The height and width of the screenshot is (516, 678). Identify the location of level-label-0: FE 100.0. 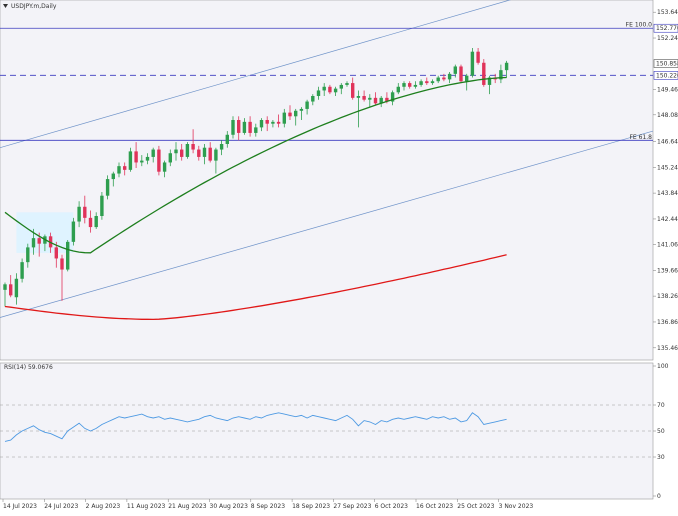
(639, 25).